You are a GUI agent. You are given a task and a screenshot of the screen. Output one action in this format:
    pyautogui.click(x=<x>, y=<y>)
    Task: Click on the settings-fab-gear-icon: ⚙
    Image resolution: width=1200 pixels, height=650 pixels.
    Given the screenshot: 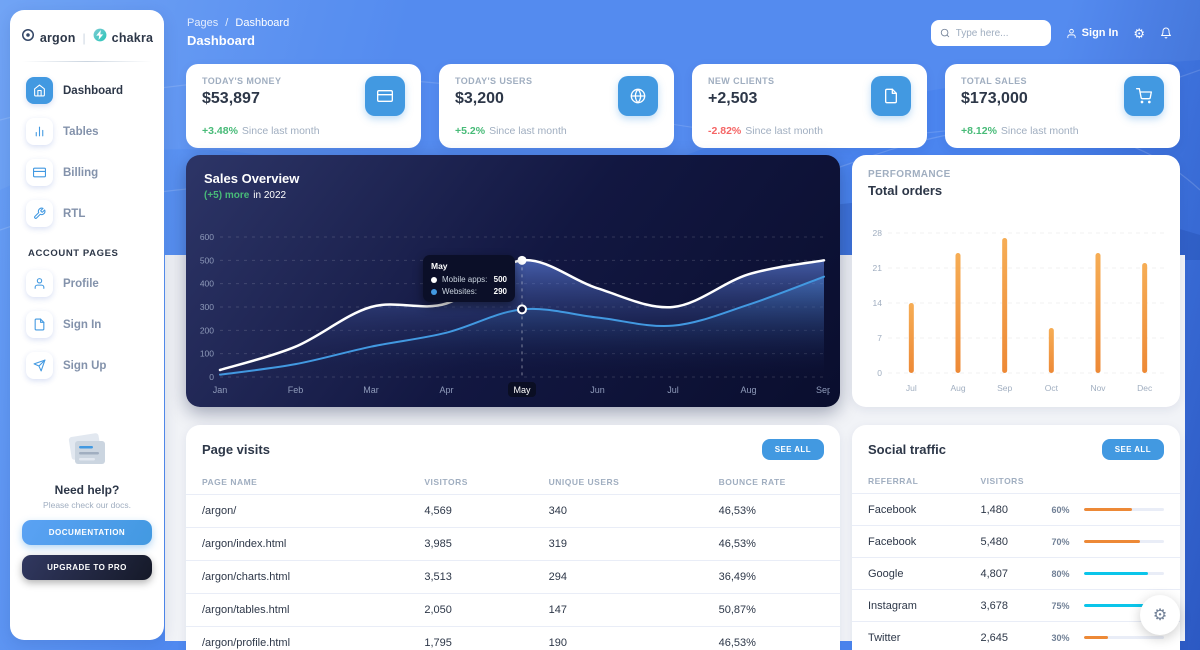 What is the action you would take?
    pyautogui.click(x=1160, y=615)
    